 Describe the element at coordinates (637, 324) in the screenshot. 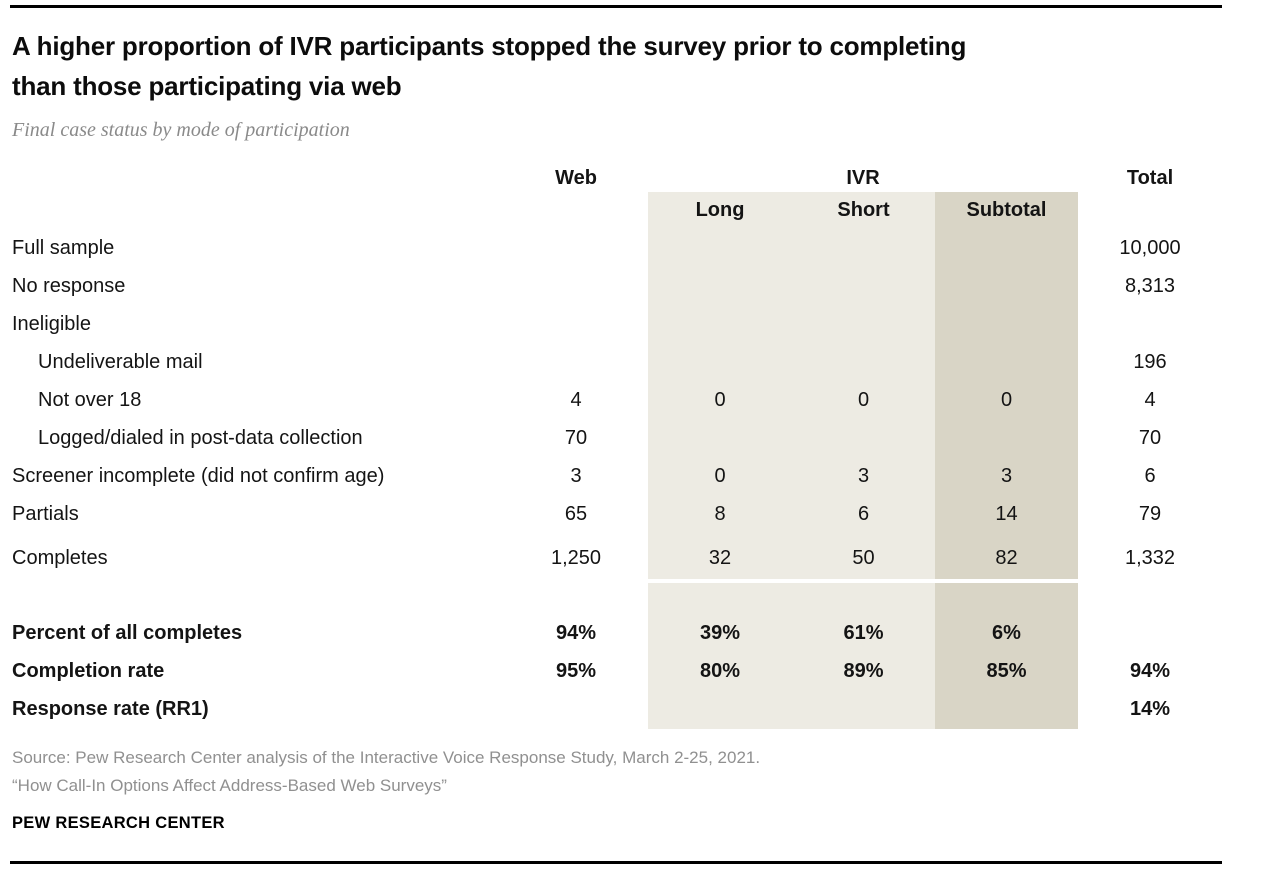

I see `table-row-ineligible: Ineligible` at that location.